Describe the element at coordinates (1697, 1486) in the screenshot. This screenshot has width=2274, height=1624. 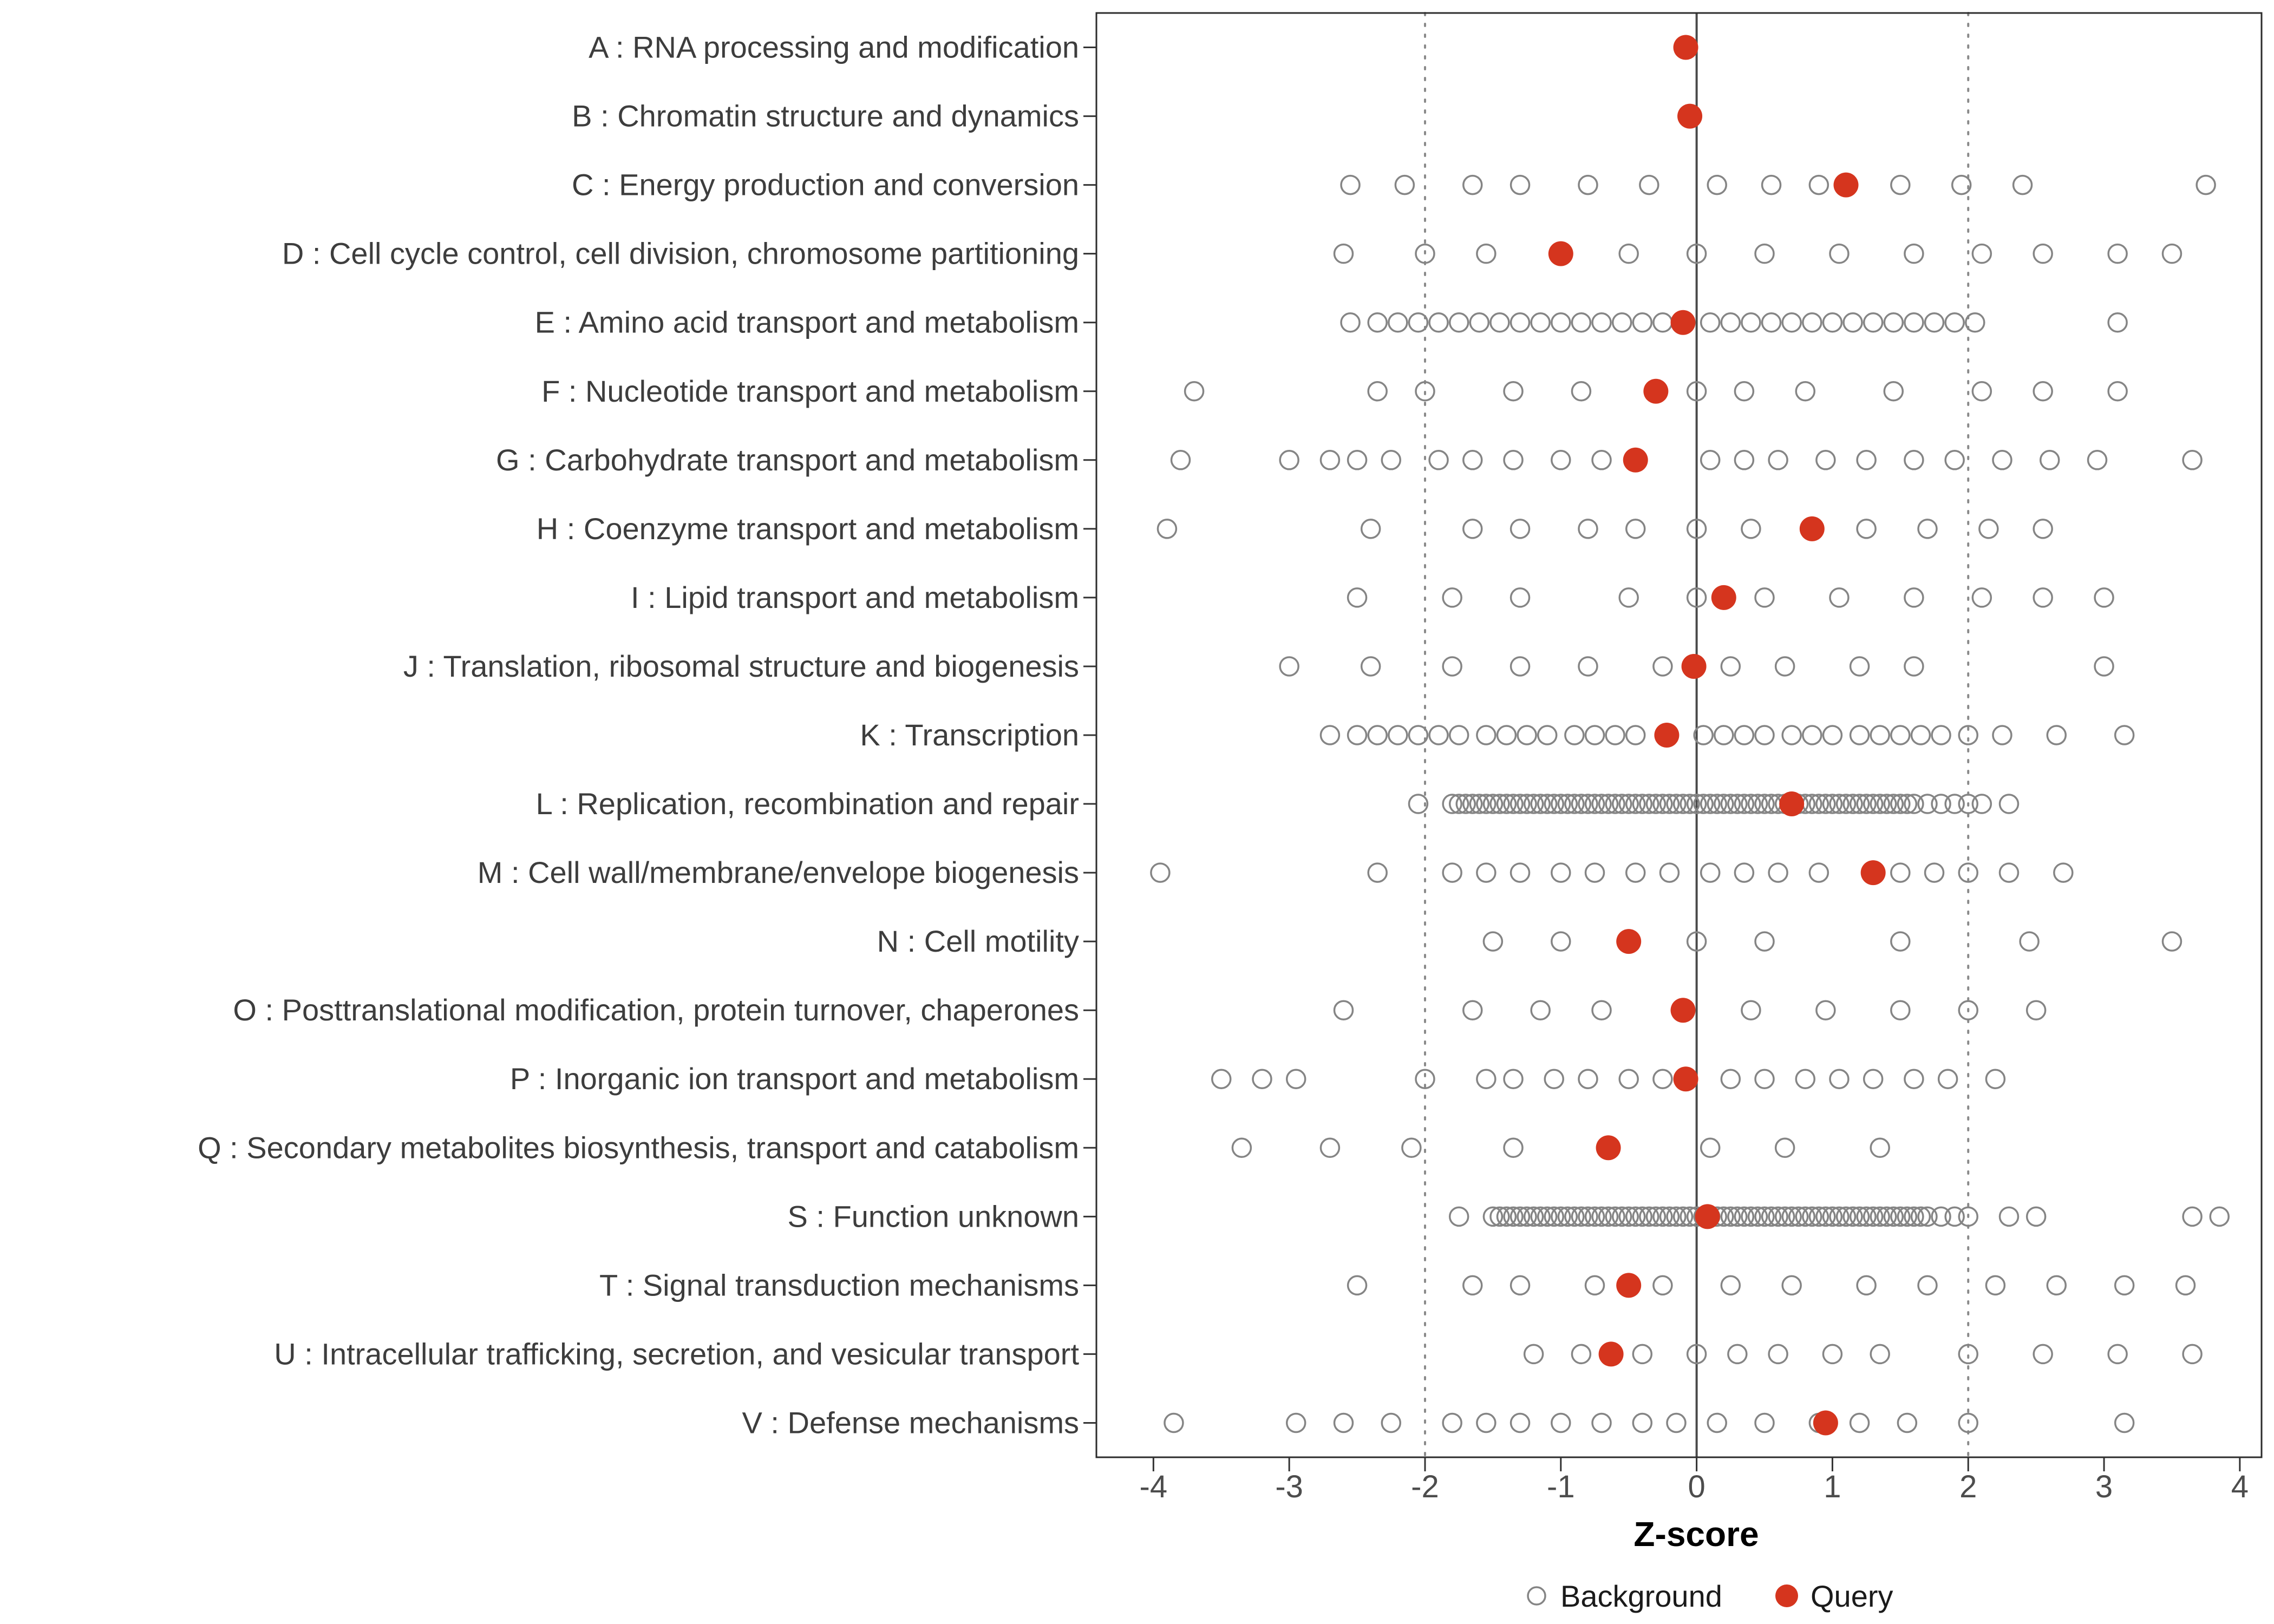
I see `x-tick-label: 0` at that location.